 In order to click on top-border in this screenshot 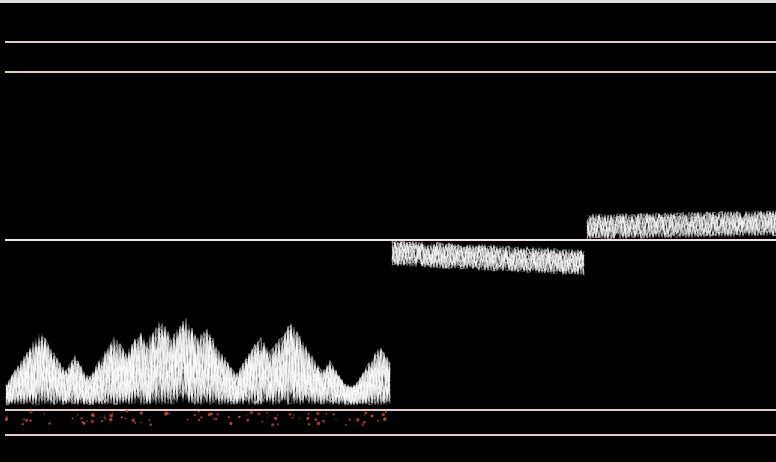, I will do `click(388, 1)`.